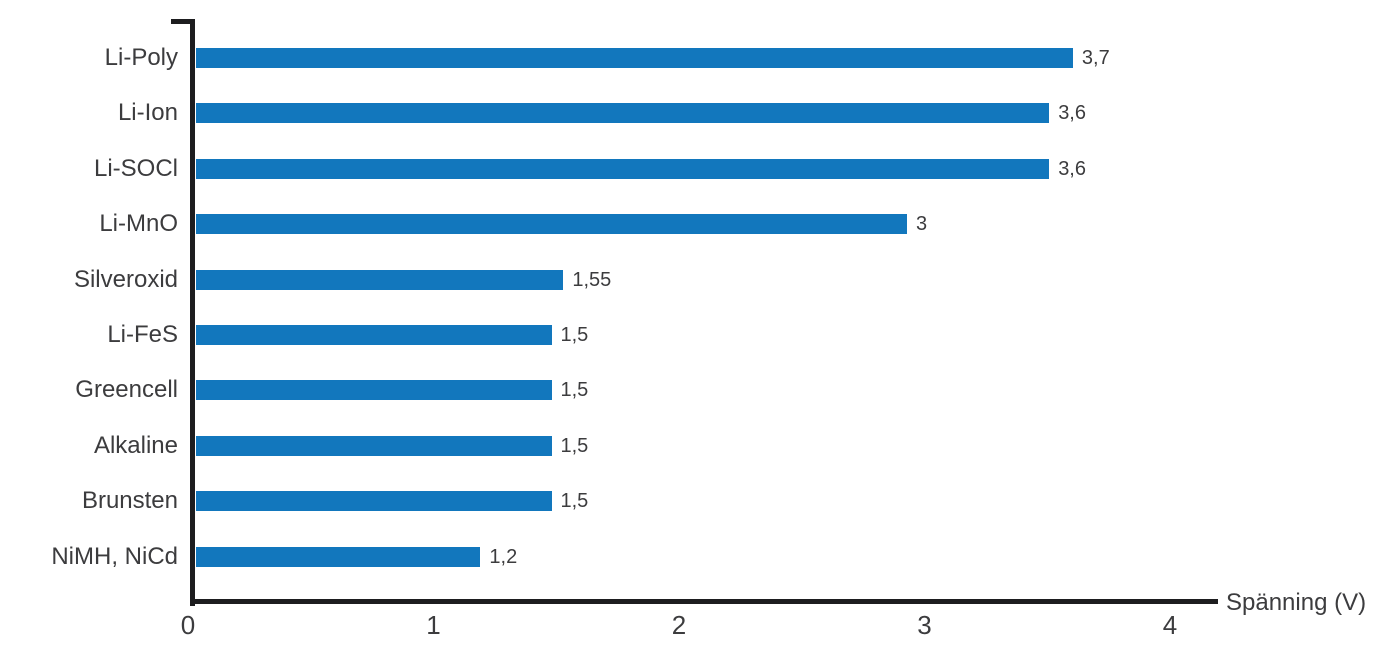  Describe the element at coordinates (126, 390) in the screenshot. I see `category-label: Greencell` at that location.